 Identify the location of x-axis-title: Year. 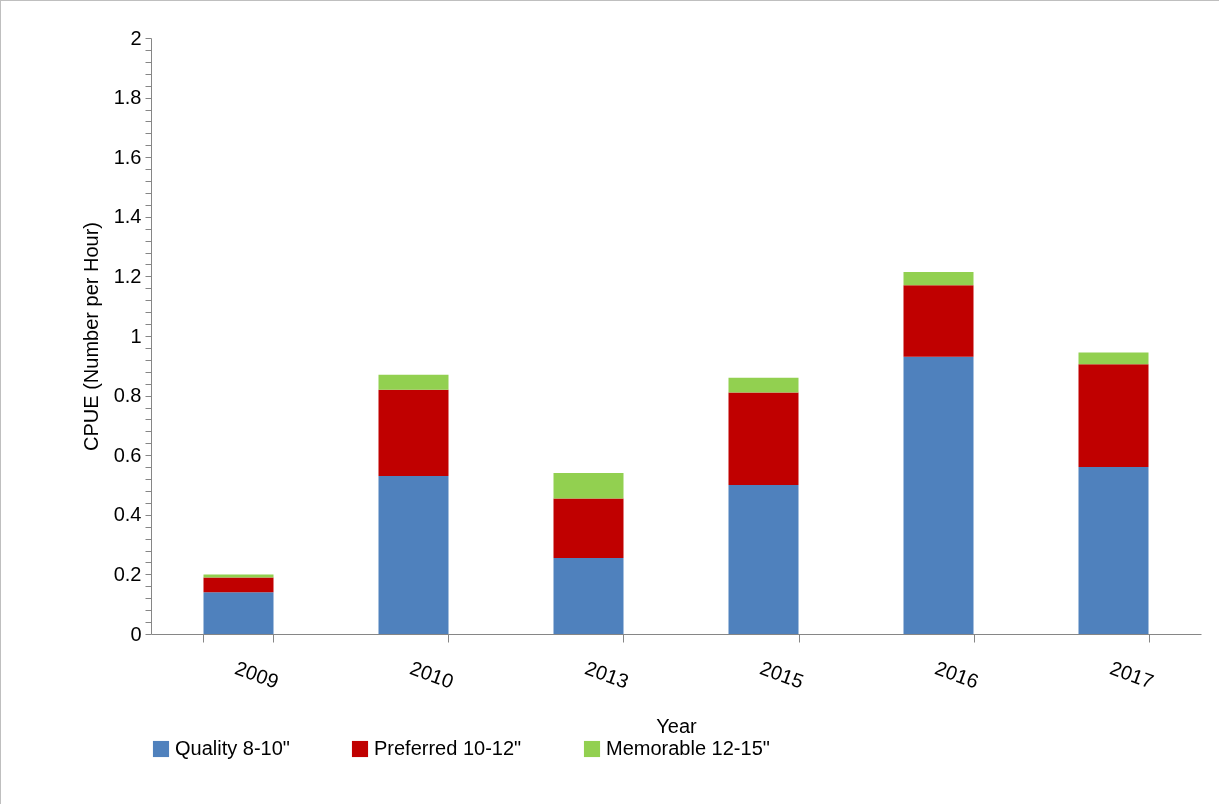
(677, 725).